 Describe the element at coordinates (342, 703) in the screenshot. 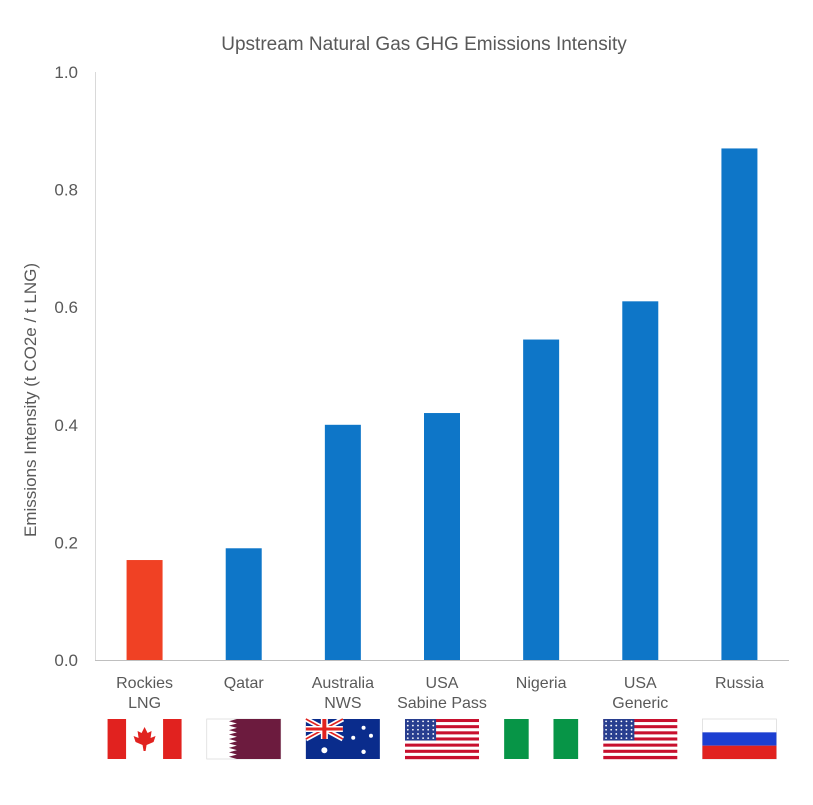

I see `x-tick-label-line2: NWS` at that location.